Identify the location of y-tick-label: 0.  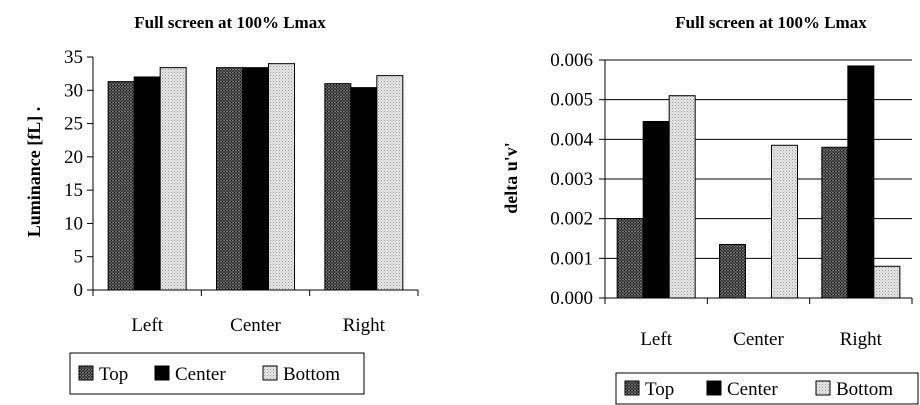
(79, 290).